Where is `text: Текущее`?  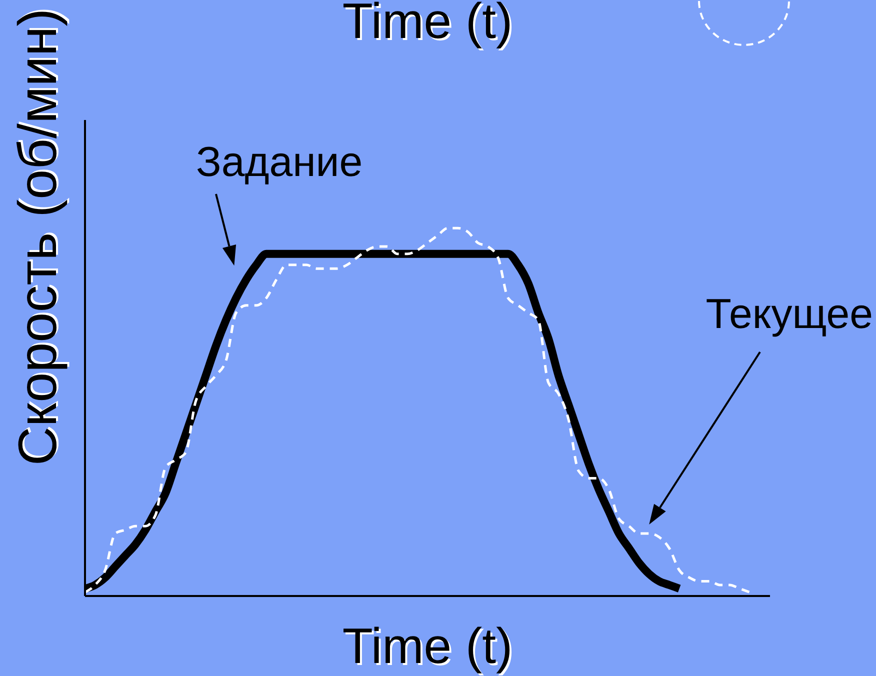
text: Текущее is located at coordinates (789, 313).